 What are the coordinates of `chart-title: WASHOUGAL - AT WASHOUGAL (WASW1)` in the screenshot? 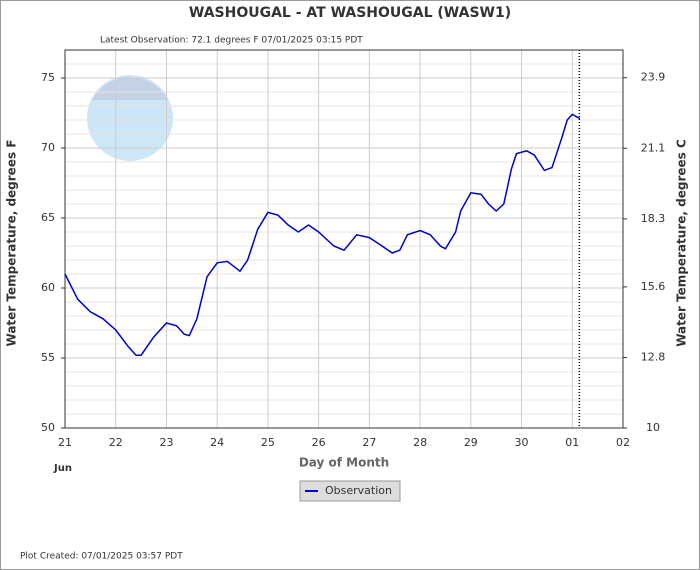 It's located at (350, 13).